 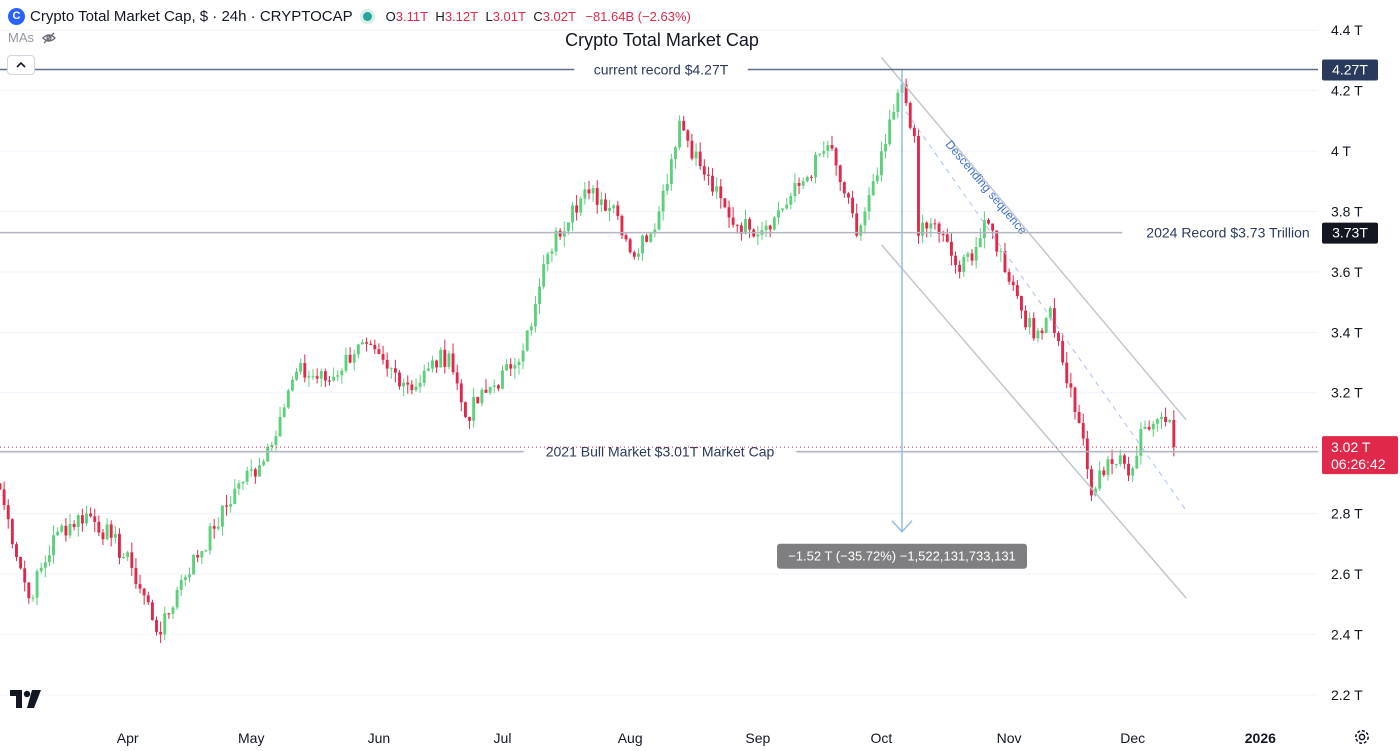 I want to click on price-badge, so click(x=1350, y=233).